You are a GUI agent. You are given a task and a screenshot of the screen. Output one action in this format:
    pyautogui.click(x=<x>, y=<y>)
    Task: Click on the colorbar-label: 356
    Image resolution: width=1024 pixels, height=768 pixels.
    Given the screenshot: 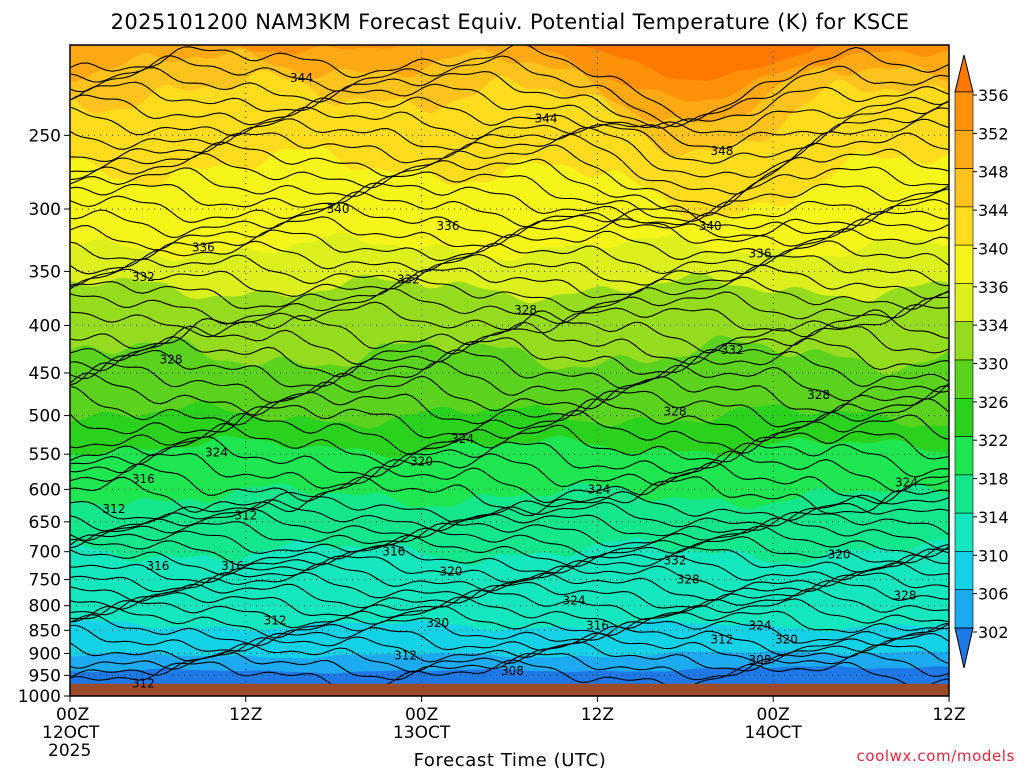 What is the action you would take?
    pyautogui.click(x=993, y=95)
    